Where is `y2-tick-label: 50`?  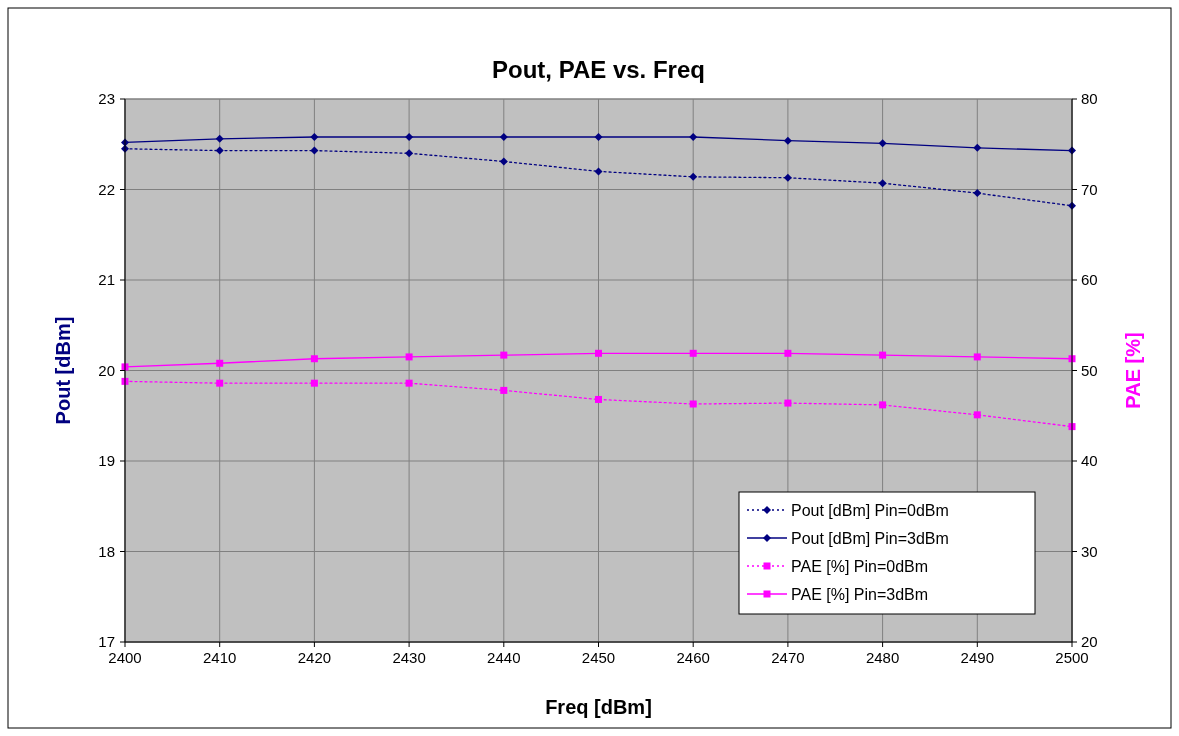
y2-tick-label: 50 is located at coordinates (1089, 370).